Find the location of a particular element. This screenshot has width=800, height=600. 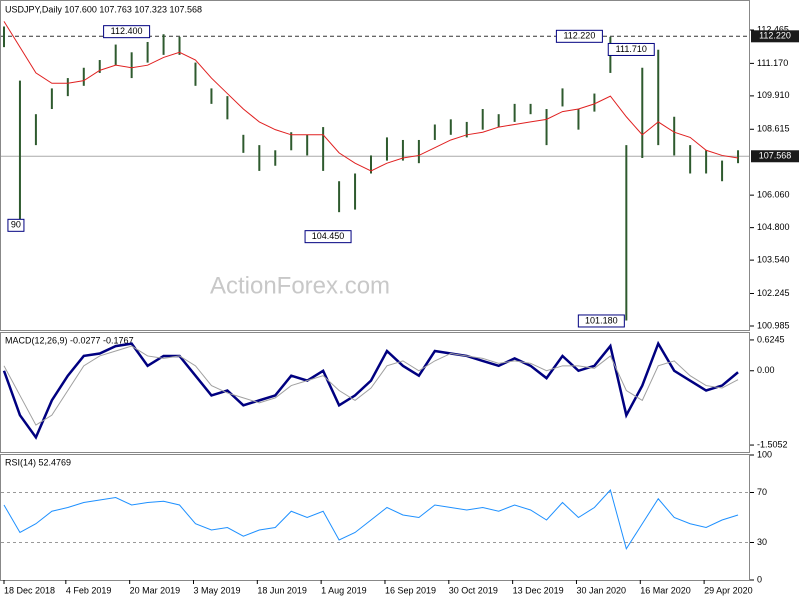

macd-title: MACD(12,26,9) -0.0277 -0.1767 is located at coordinates (69, 340).